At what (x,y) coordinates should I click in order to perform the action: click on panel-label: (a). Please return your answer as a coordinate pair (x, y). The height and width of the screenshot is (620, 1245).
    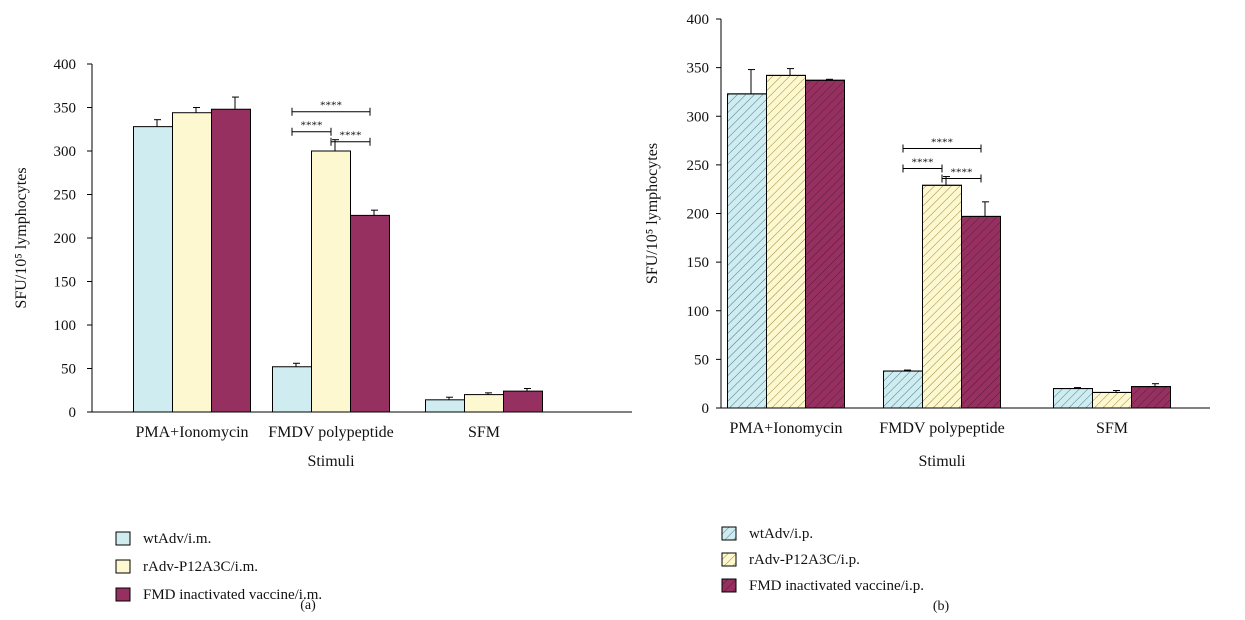
    Looking at the image, I should click on (308, 605).